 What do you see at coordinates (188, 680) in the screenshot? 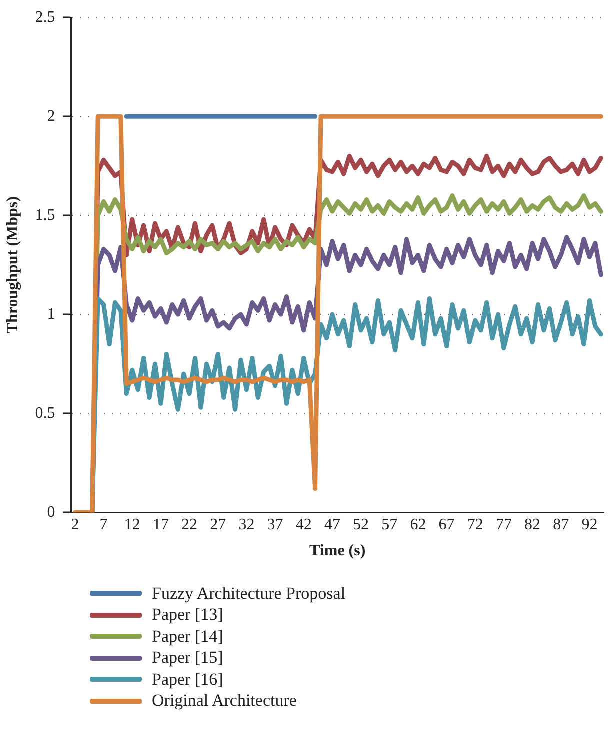
I see `legend-label: Paper [16]` at bounding box center [188, 680].